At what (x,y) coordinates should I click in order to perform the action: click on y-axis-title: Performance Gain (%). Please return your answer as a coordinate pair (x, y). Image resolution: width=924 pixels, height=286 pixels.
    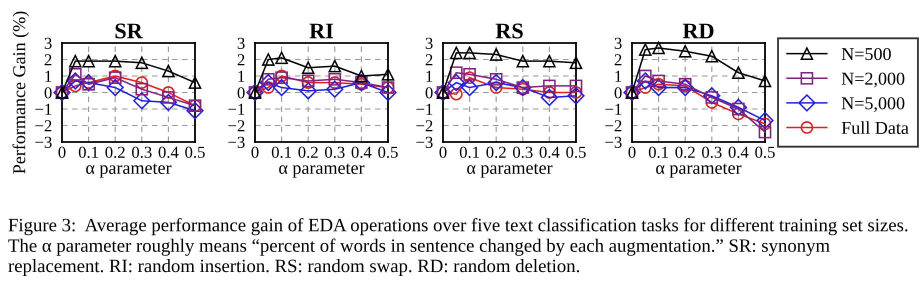
    Looking at the image, I should click on (20, 93).